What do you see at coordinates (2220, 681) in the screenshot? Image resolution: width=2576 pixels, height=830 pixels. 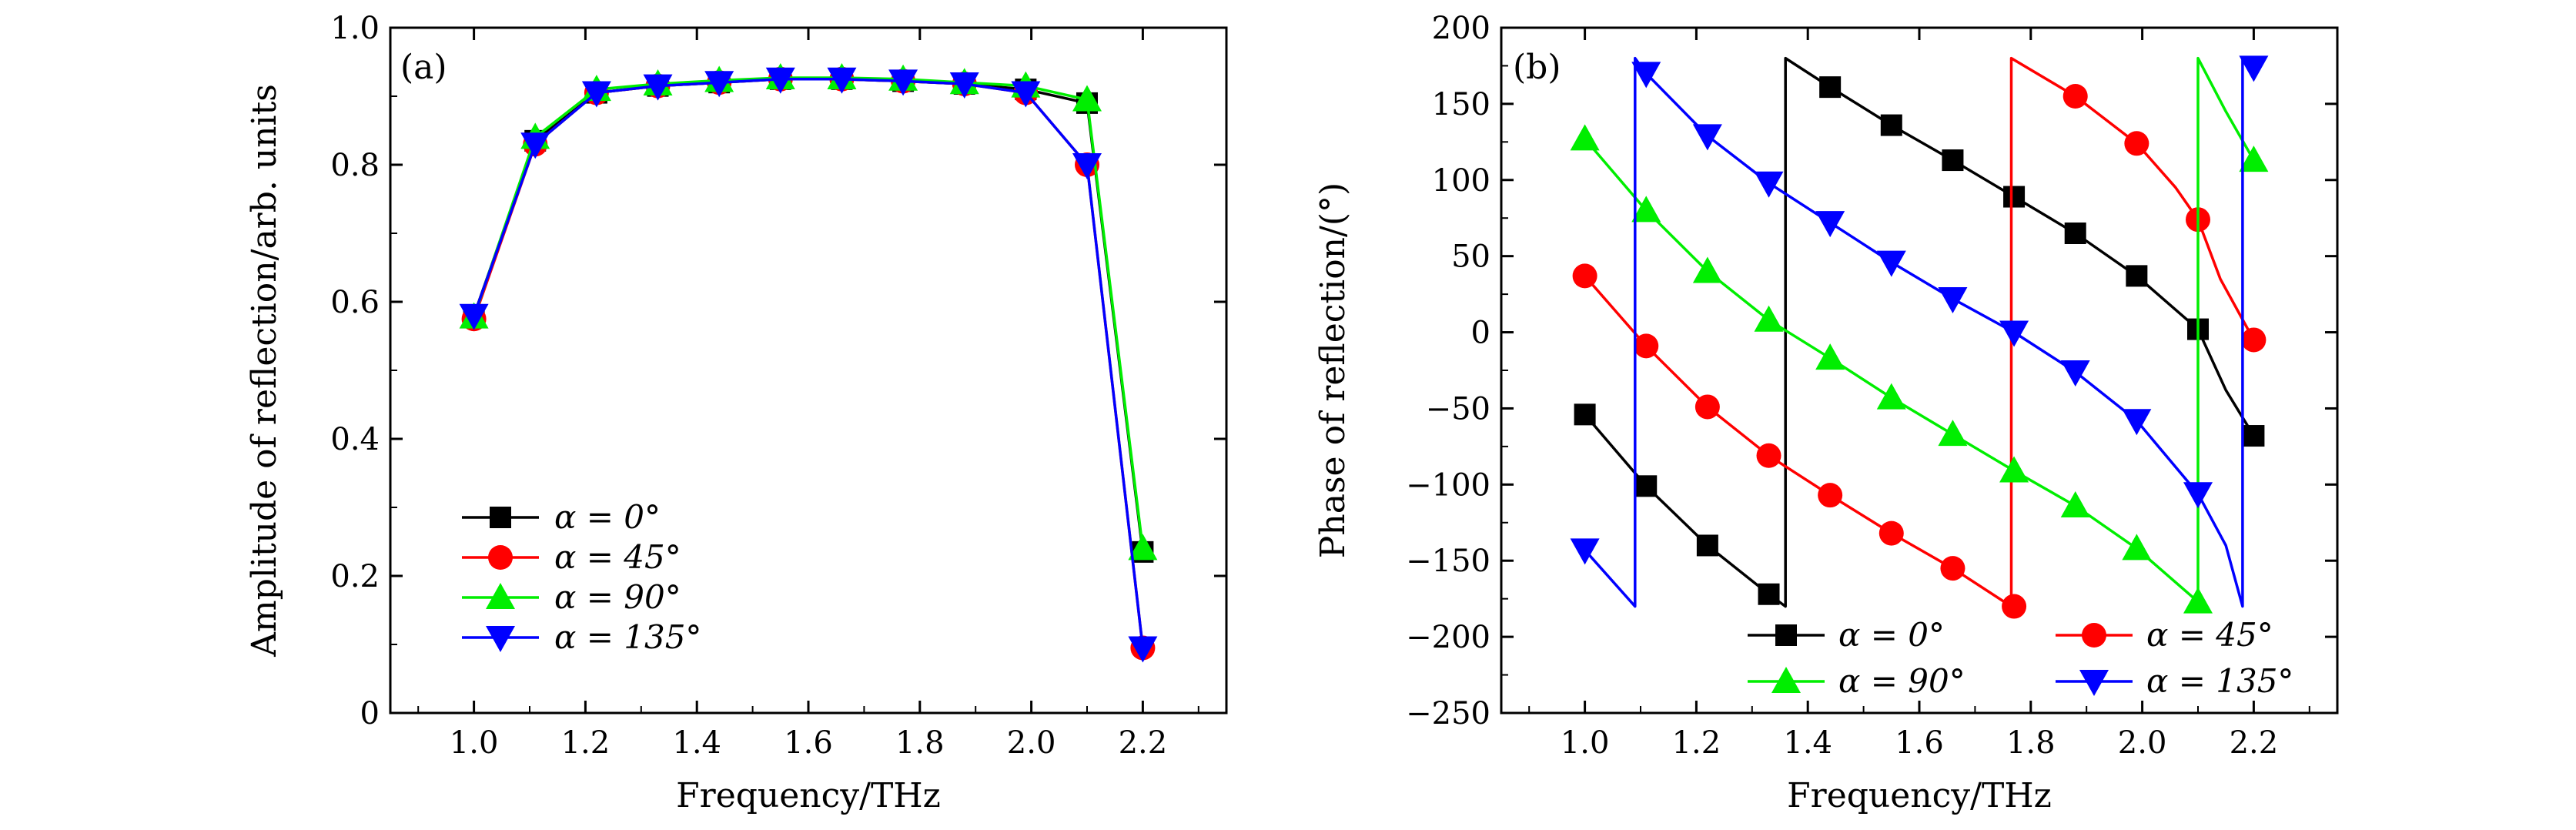 I see `legend-label-3: α = 135°` at bounding box center [2220, 681].